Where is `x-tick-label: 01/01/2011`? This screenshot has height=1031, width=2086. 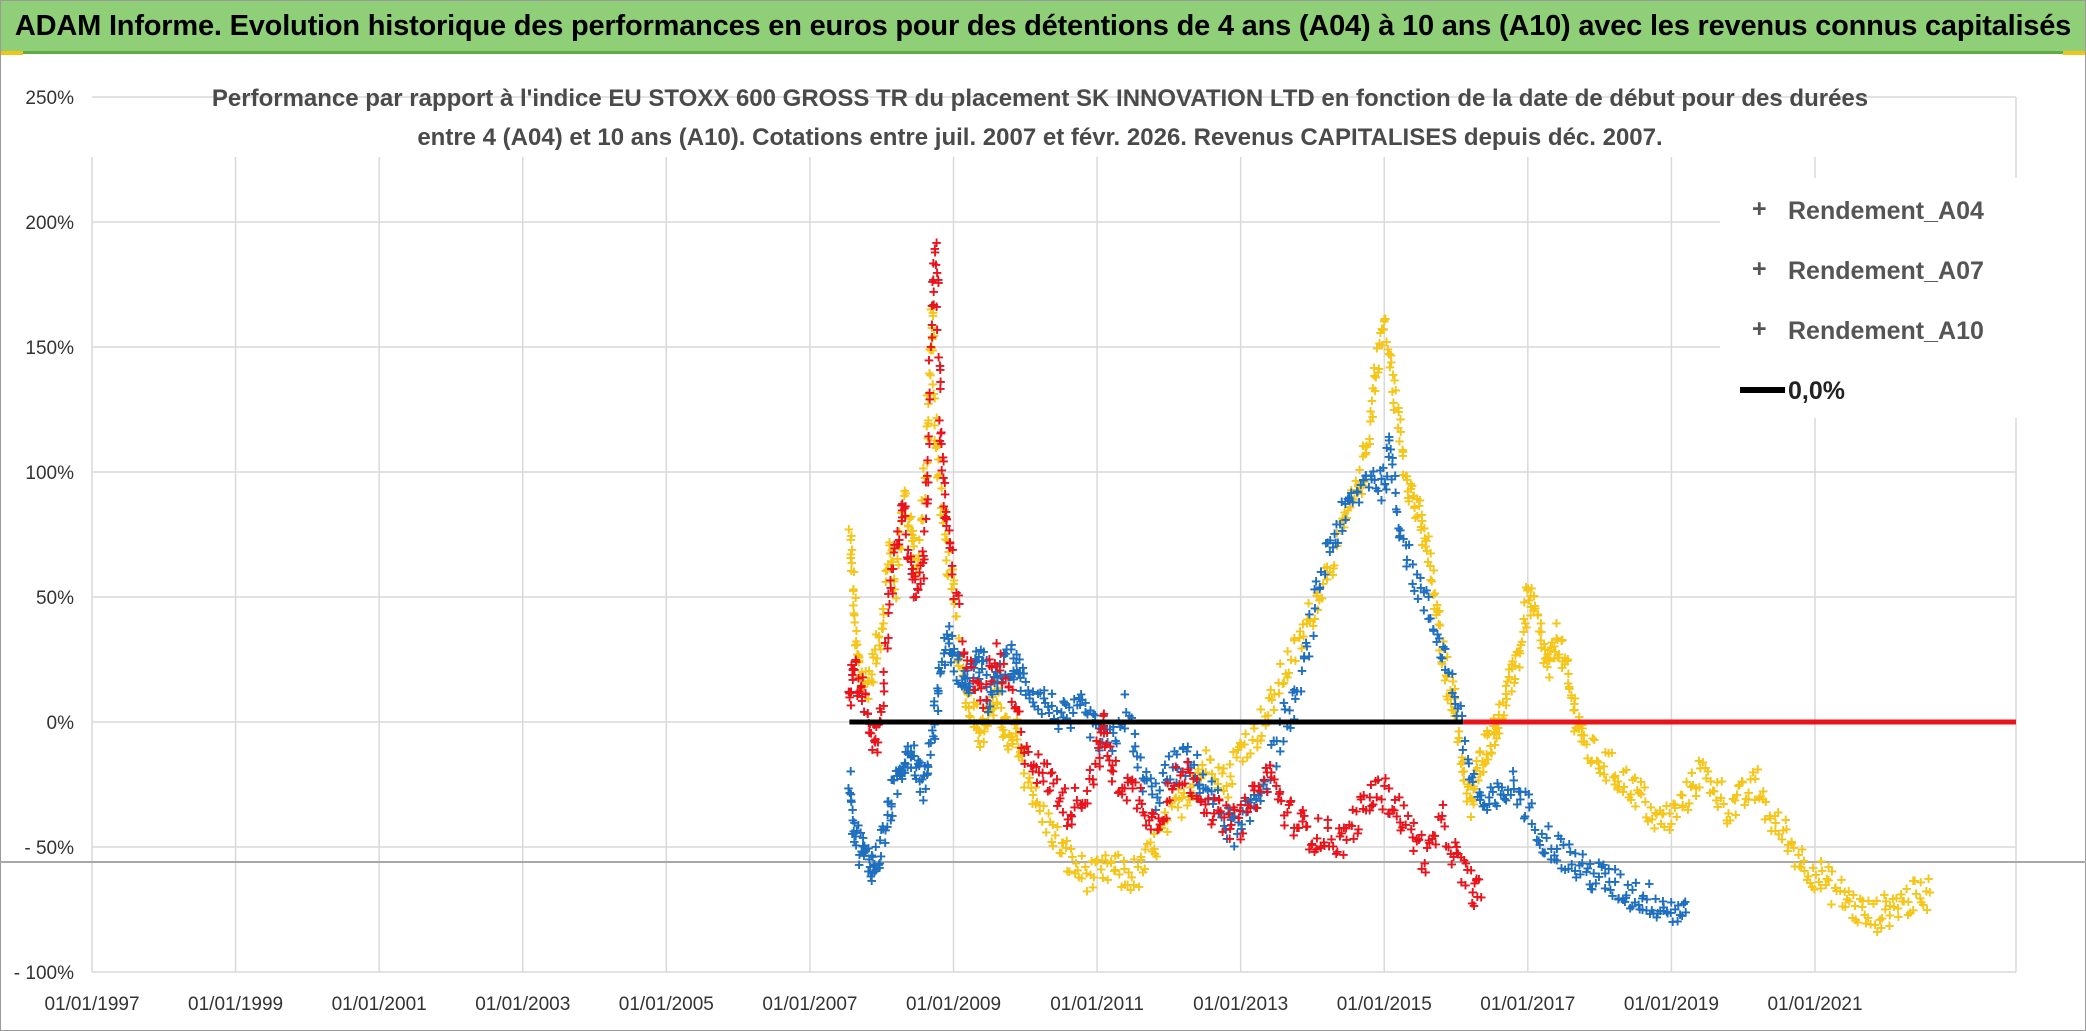
x-tick-label: 01/01/2011 is located at coordinates (1097, 1004).